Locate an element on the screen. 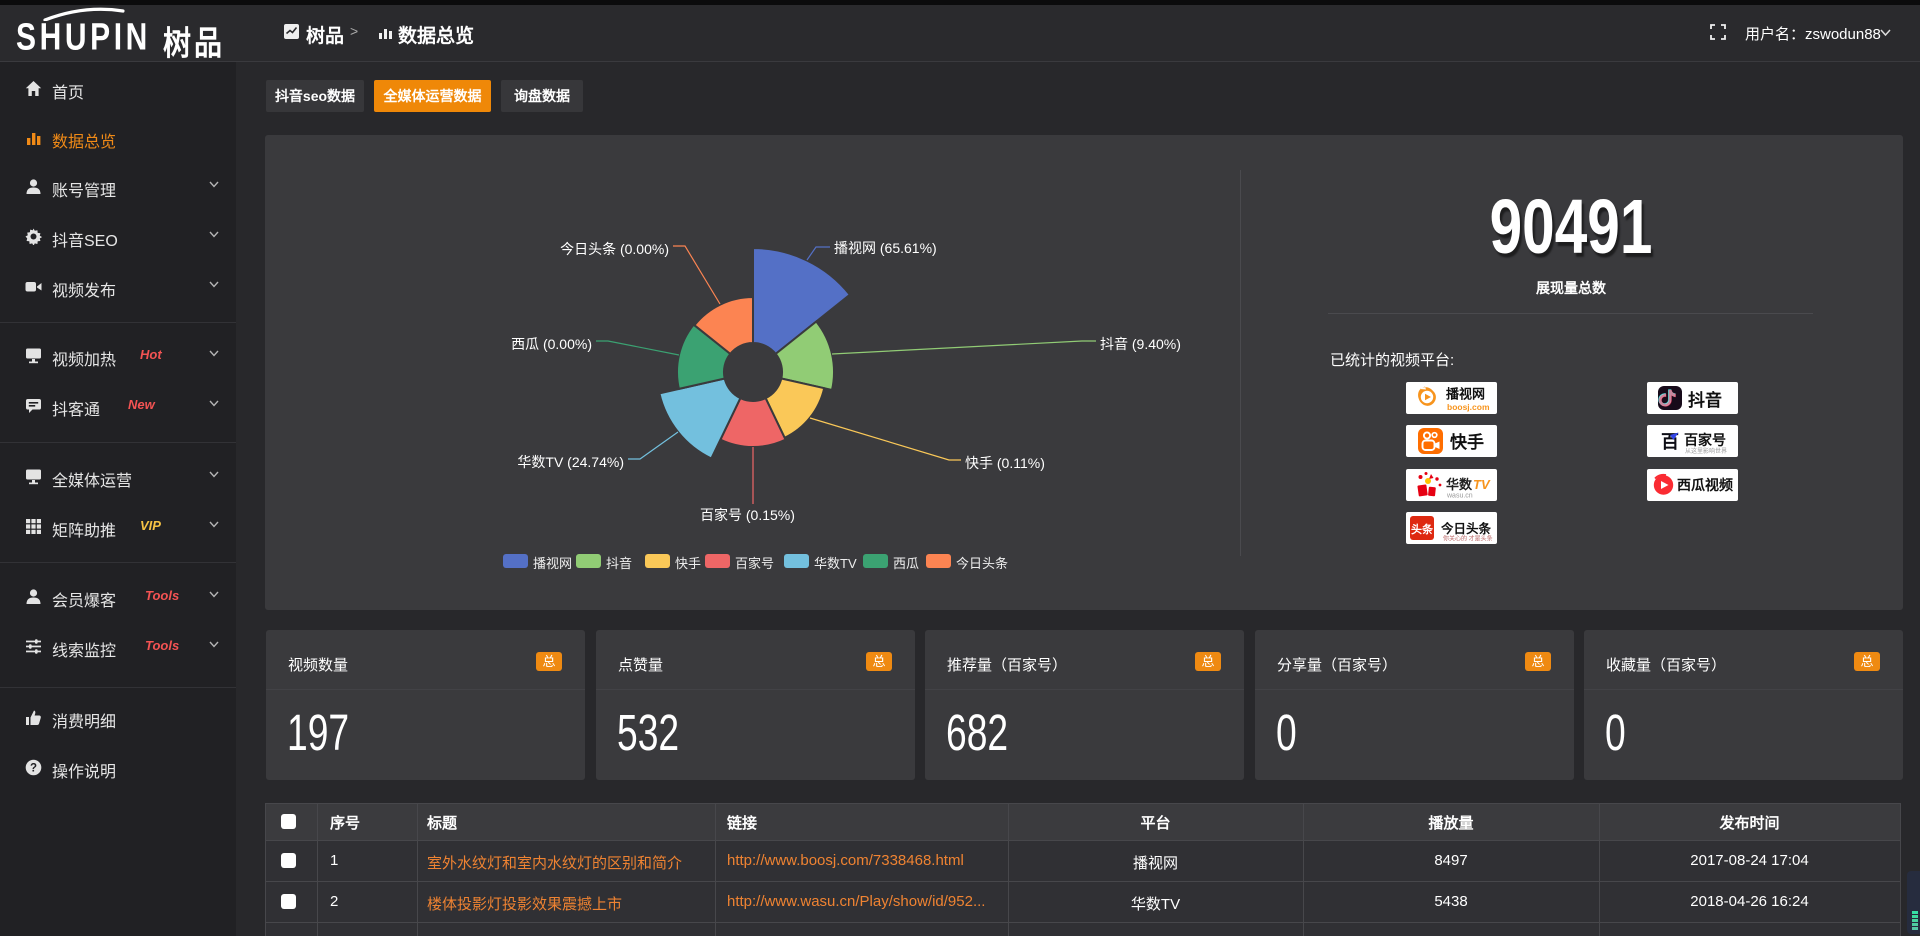 Image resolution: width=1920 pixels, height=936 pixels. svg-text: 头条 is located at coordinates (1422, 529).